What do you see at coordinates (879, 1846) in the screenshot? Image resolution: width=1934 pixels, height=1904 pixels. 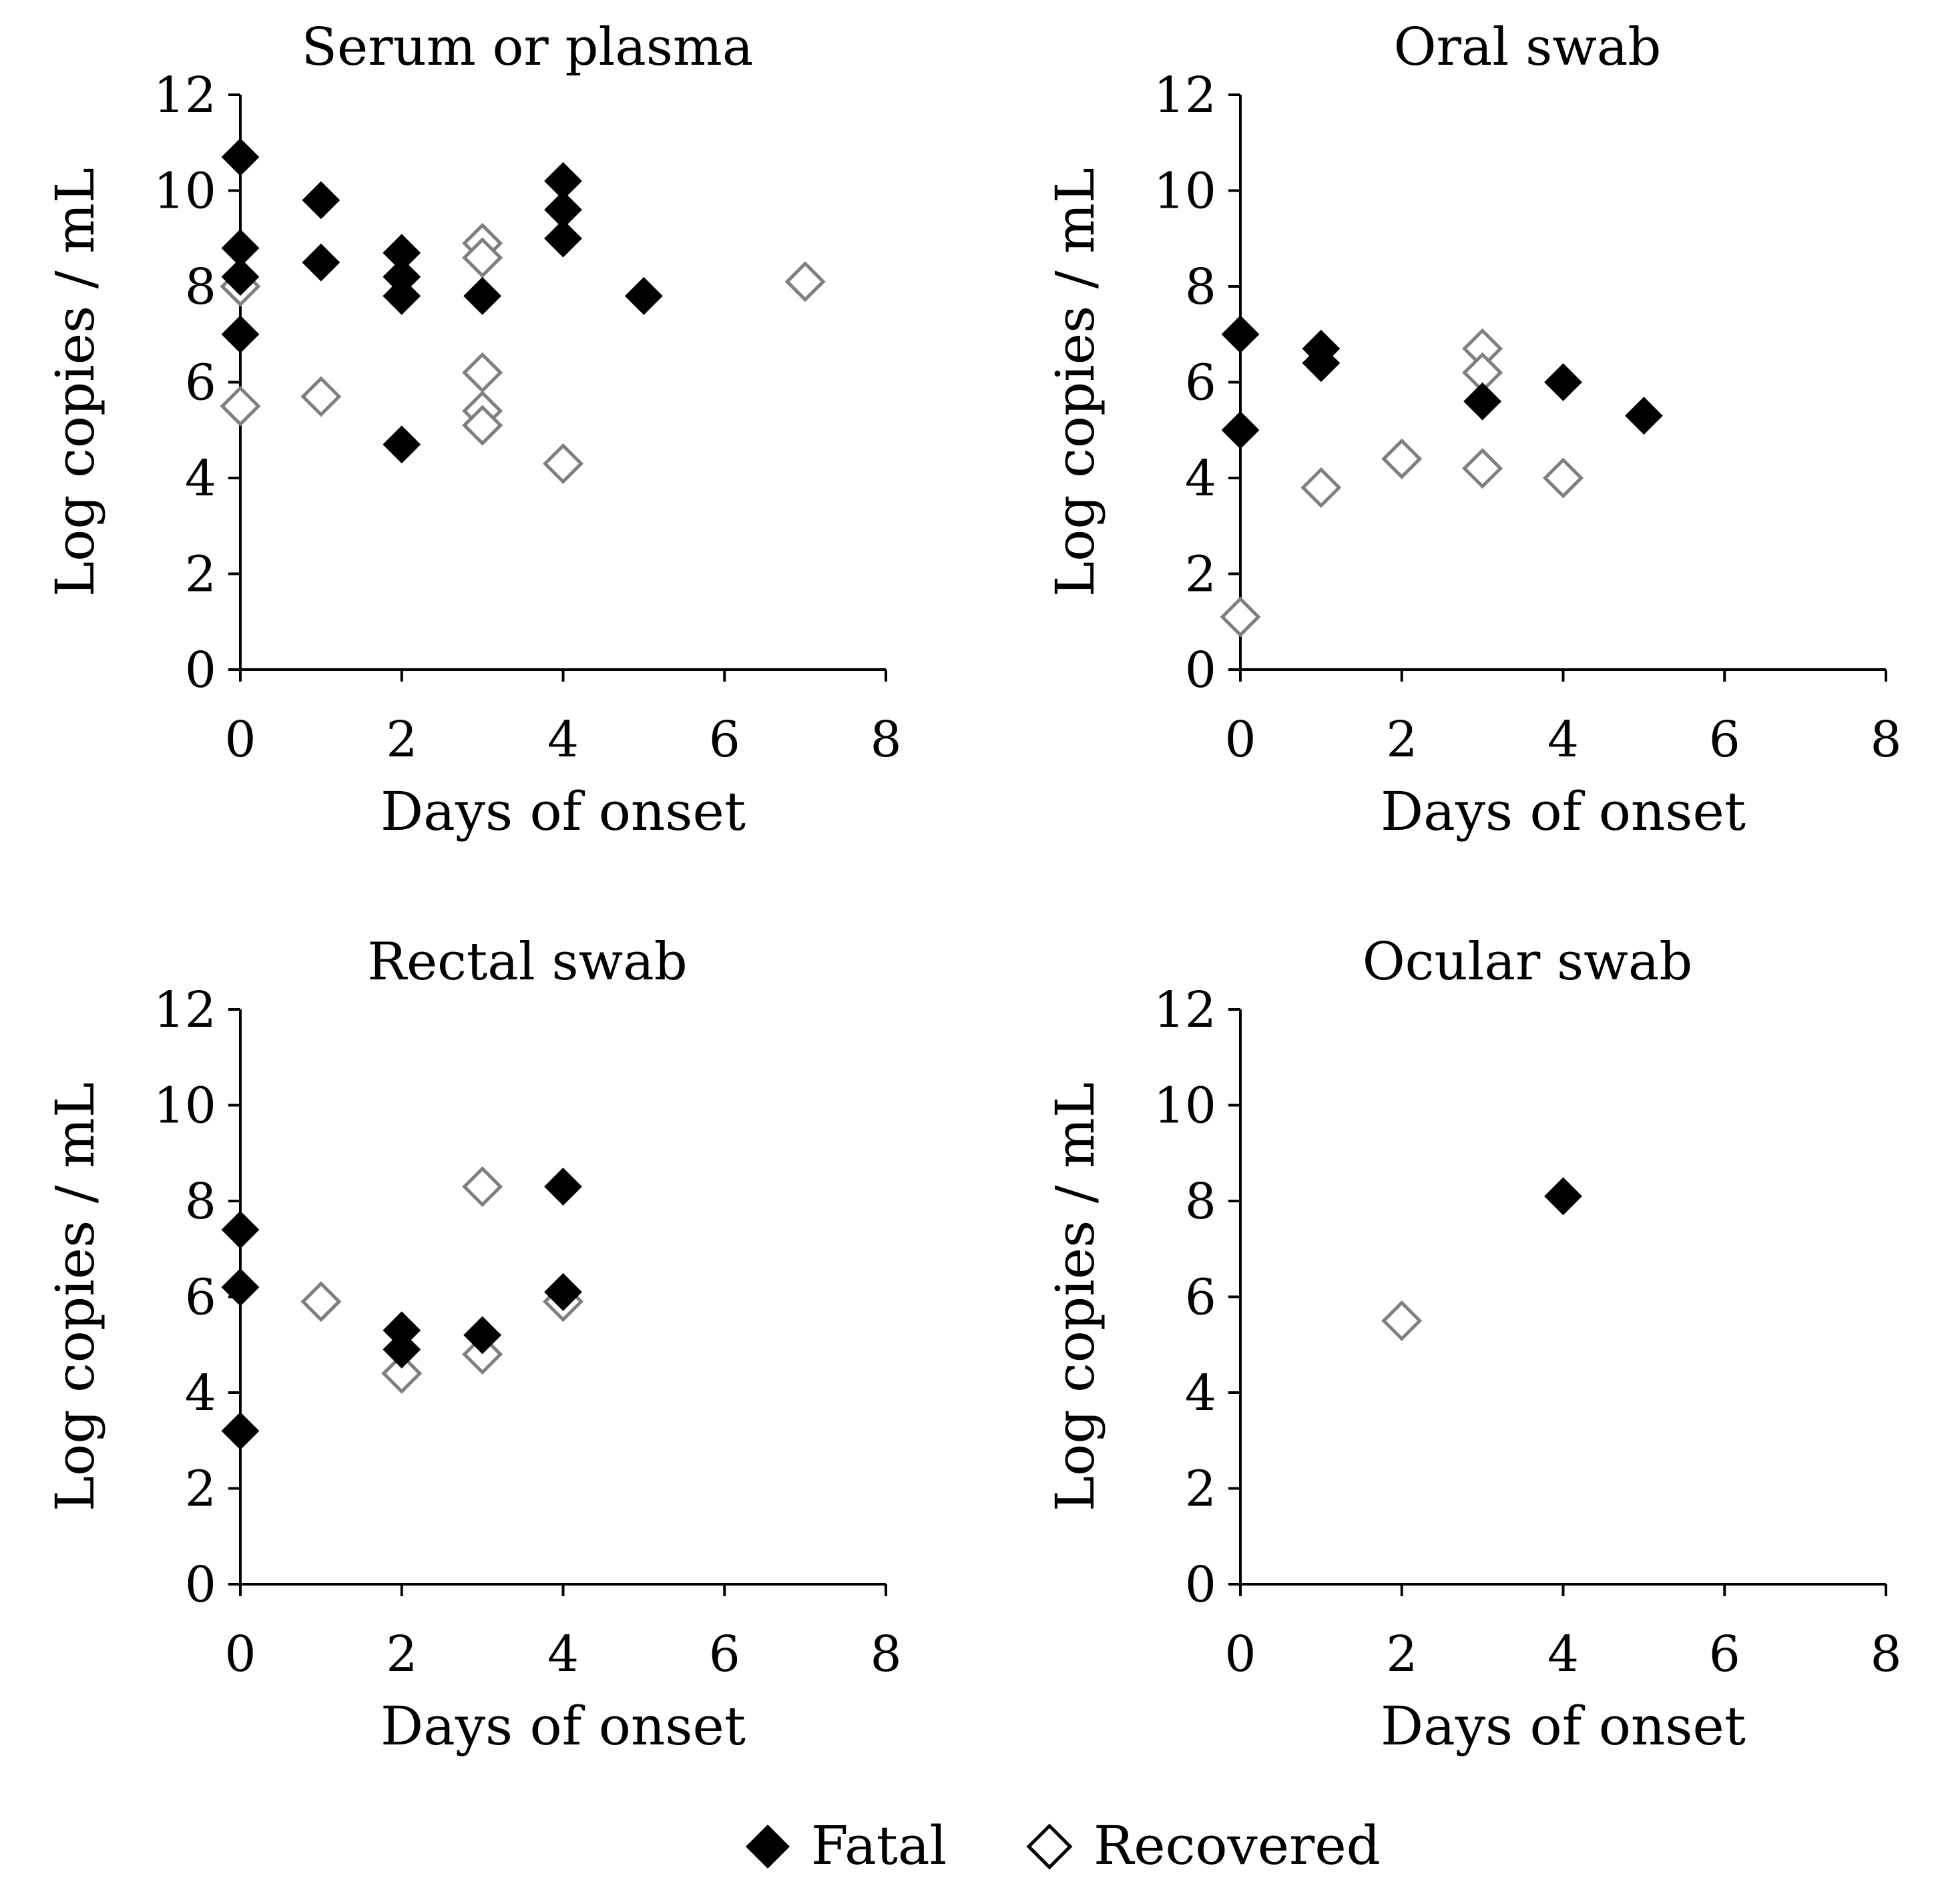 I see `legend-fatal-label: Fatal` at bounding box center [879, 1846].